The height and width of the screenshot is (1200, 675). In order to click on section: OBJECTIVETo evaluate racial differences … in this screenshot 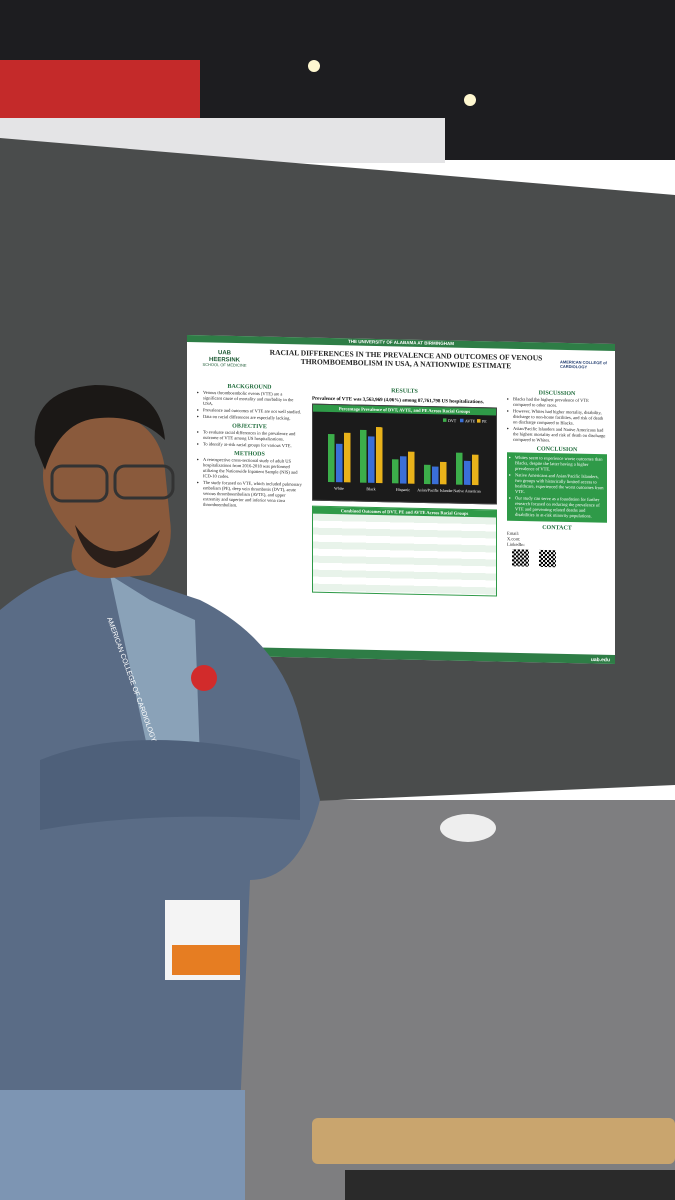, I will do `click(249, 435)`.